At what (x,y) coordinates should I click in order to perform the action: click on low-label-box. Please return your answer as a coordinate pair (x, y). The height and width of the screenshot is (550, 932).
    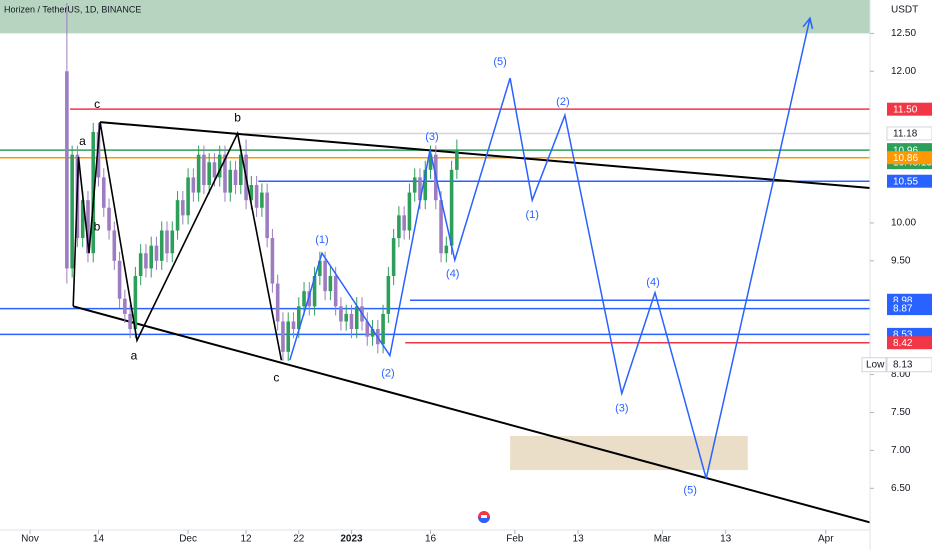
    Looking at the image, I should click on (874, 365).